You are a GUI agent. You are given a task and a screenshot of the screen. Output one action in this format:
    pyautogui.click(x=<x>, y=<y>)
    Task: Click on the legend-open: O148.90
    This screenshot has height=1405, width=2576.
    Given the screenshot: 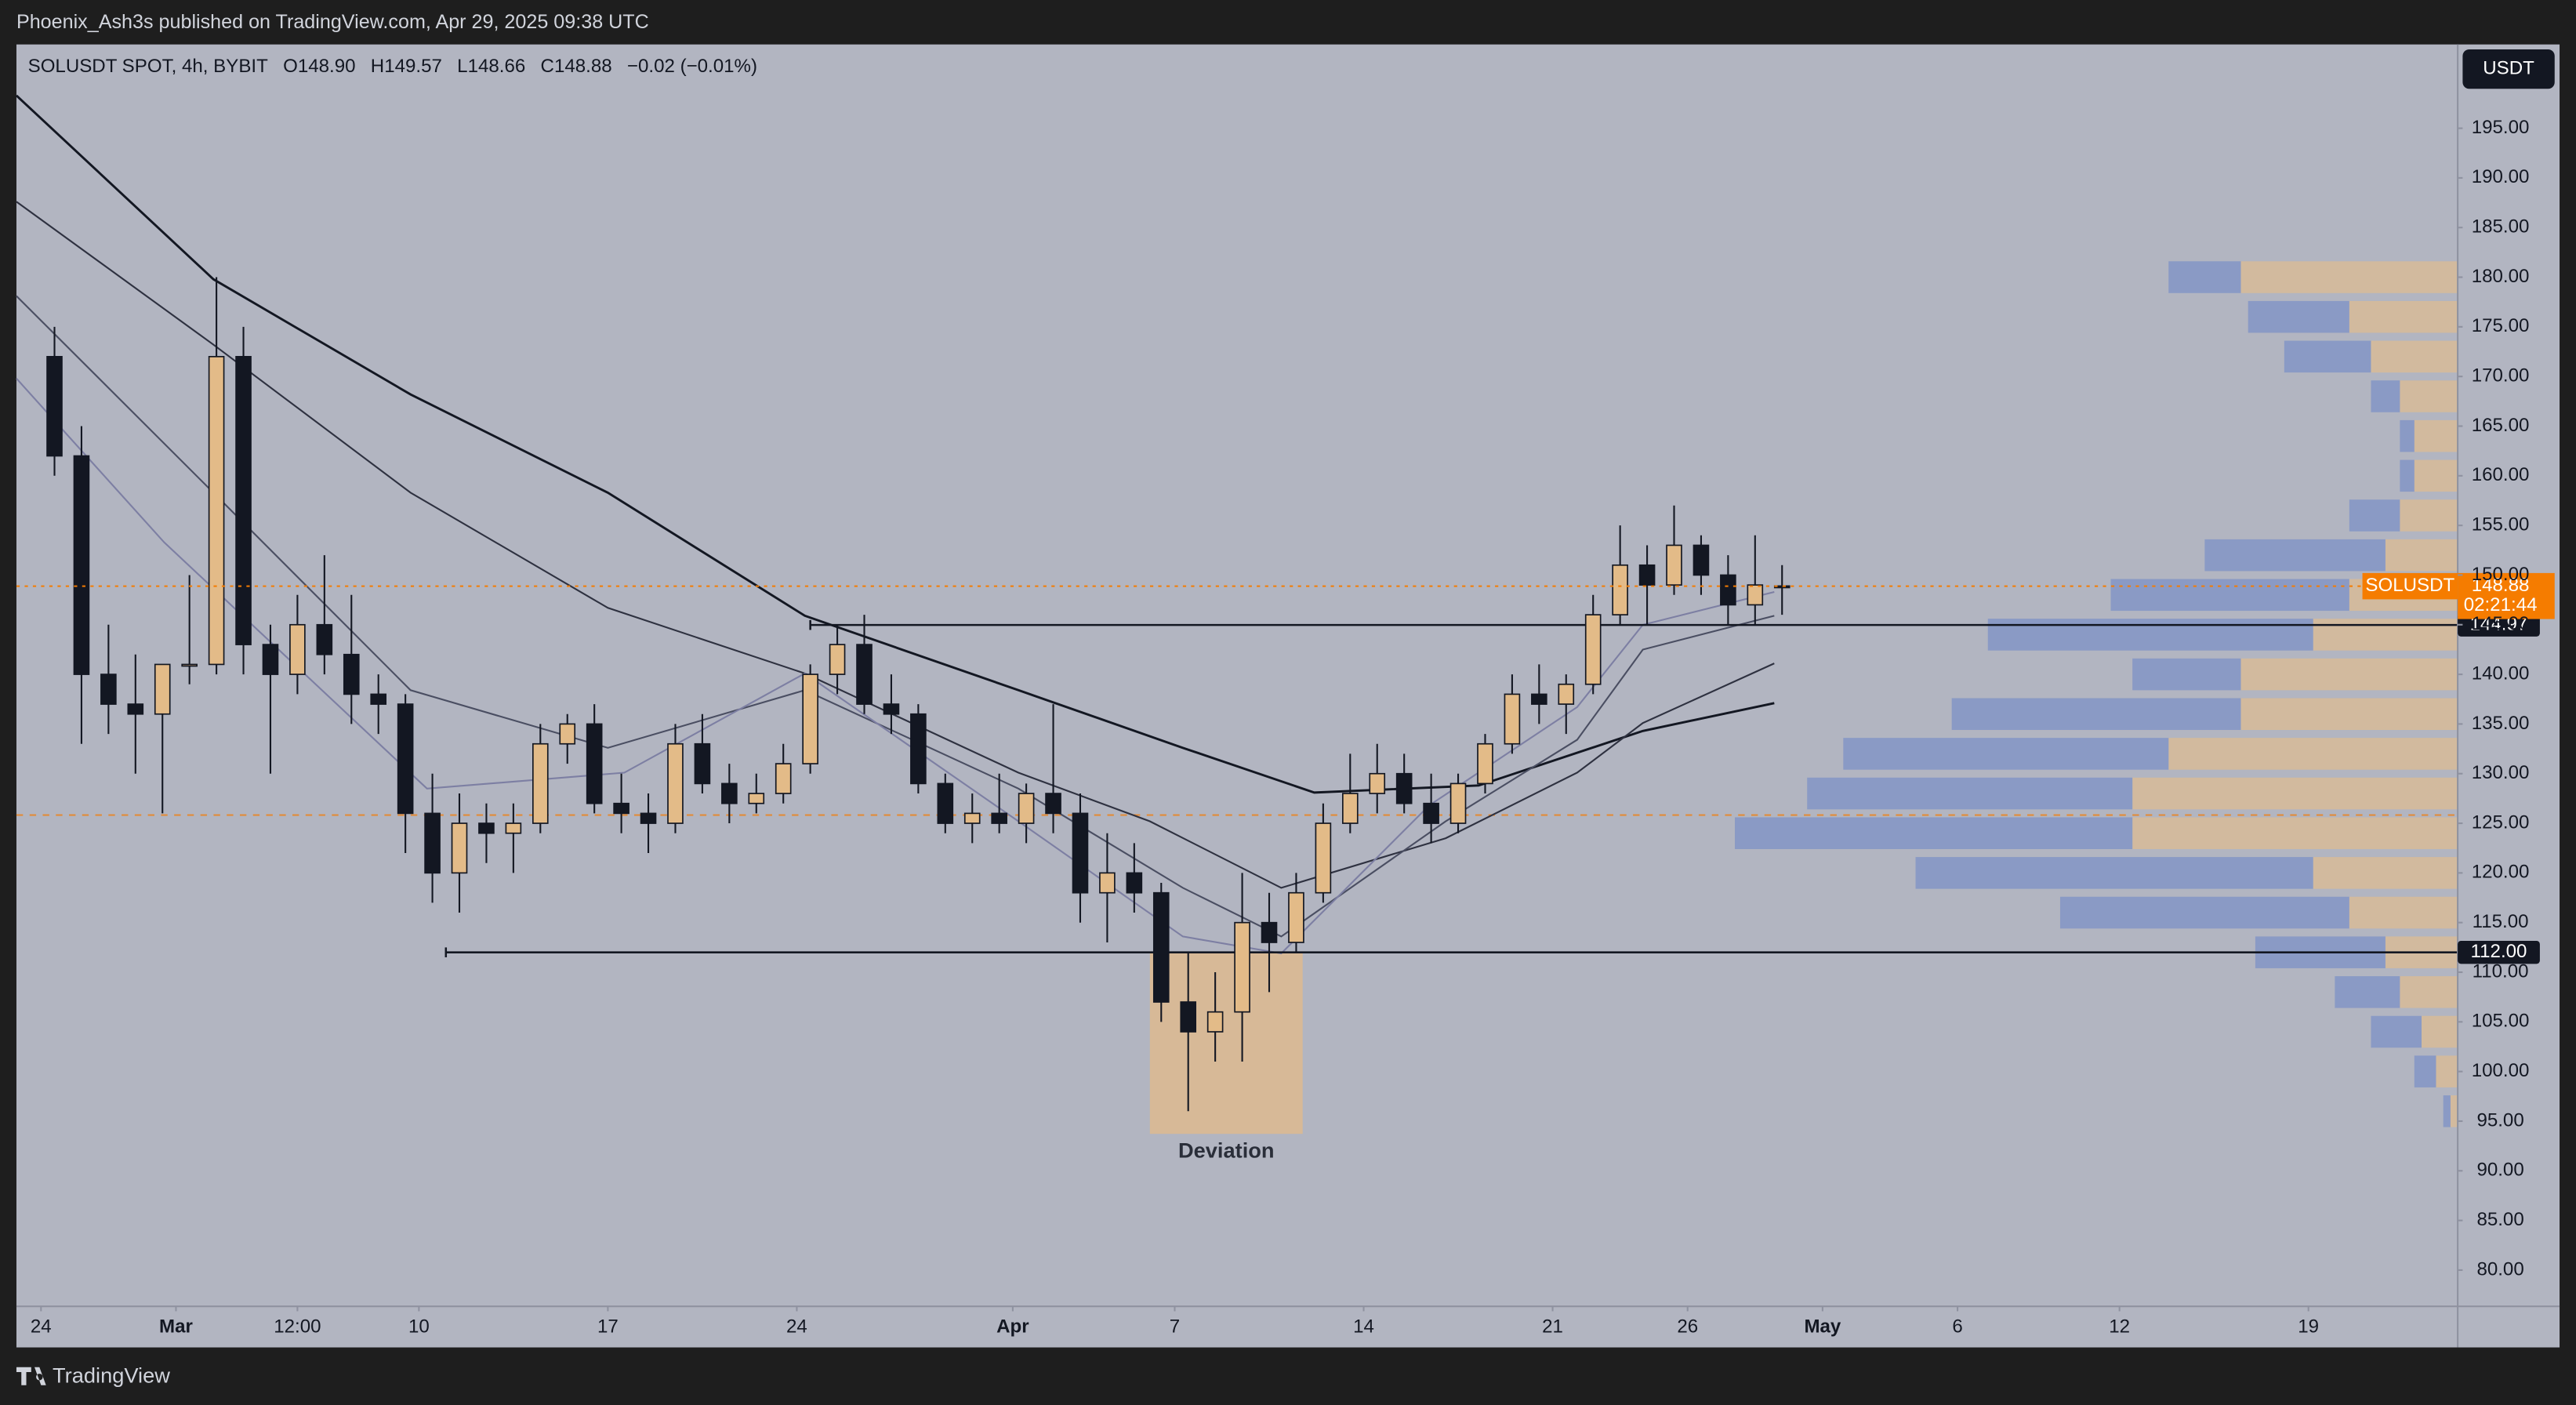 What is the action you would take?
    pyautogui.click(x=319, y=66)
    